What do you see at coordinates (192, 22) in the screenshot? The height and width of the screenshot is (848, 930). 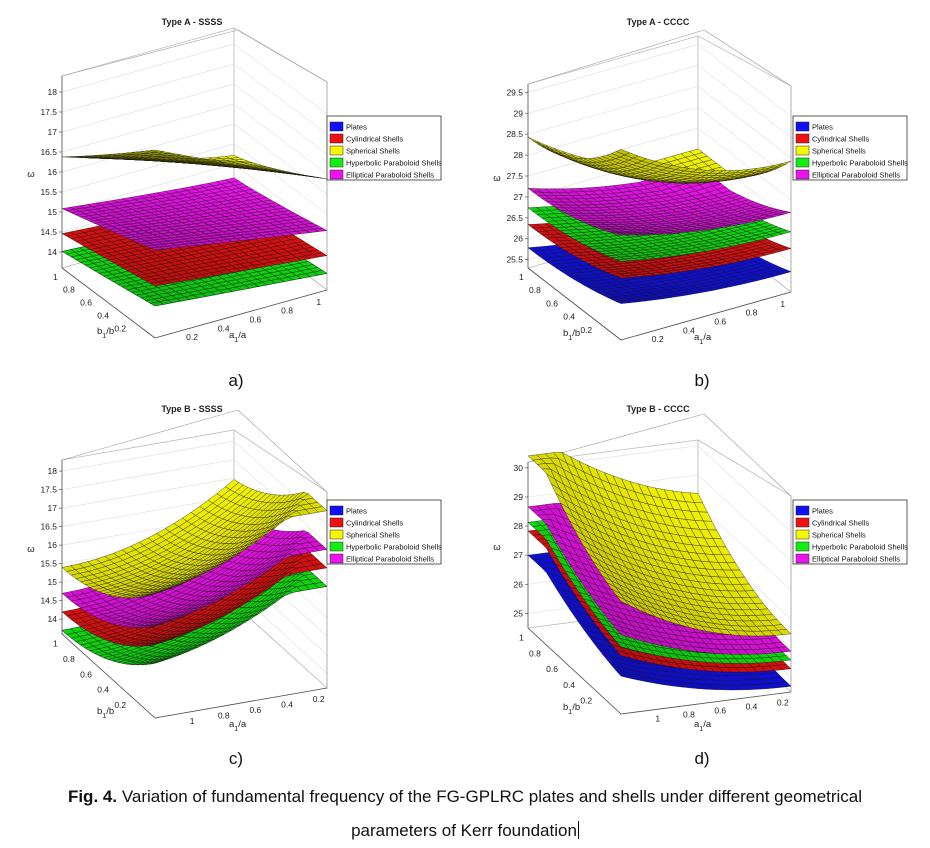 I see `chart-title: Type A - SSSS` at bounding box center [192, 22].